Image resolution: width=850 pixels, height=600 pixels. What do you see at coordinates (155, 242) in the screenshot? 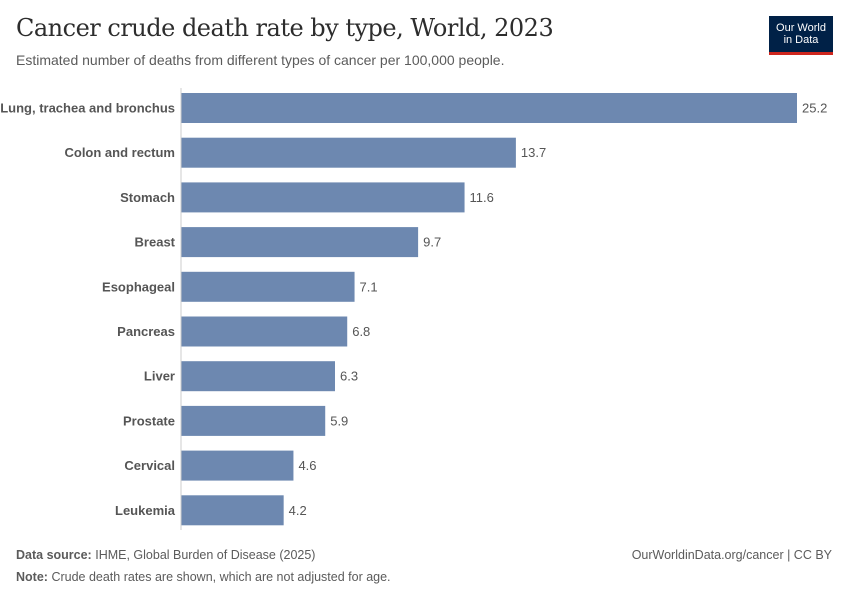
I see `category-label: Breast` at bounding box center [155, 242].